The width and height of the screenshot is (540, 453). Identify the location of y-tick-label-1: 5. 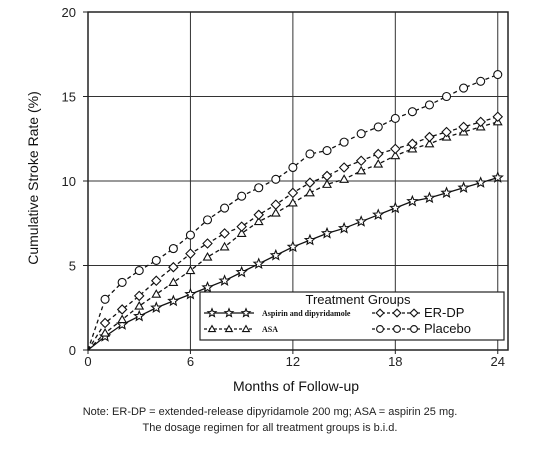
(72, 266).